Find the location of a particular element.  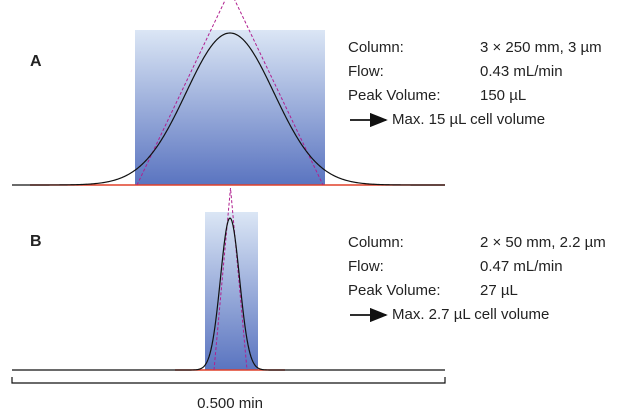

spec-value: 0.43 mL/min is located at coordinates (521, 71).